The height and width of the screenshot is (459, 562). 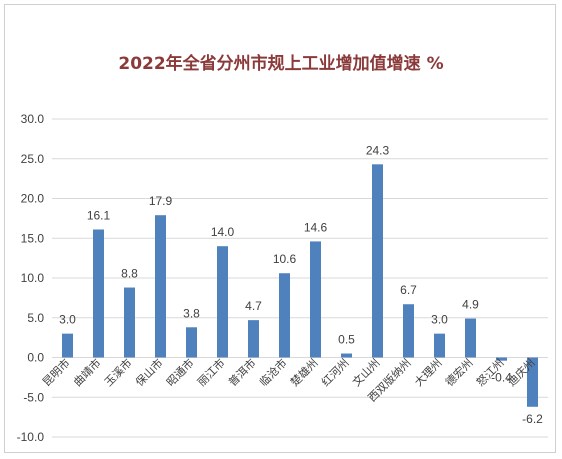 I want to click on category-label: 保山市, so click(x=148, y=372).